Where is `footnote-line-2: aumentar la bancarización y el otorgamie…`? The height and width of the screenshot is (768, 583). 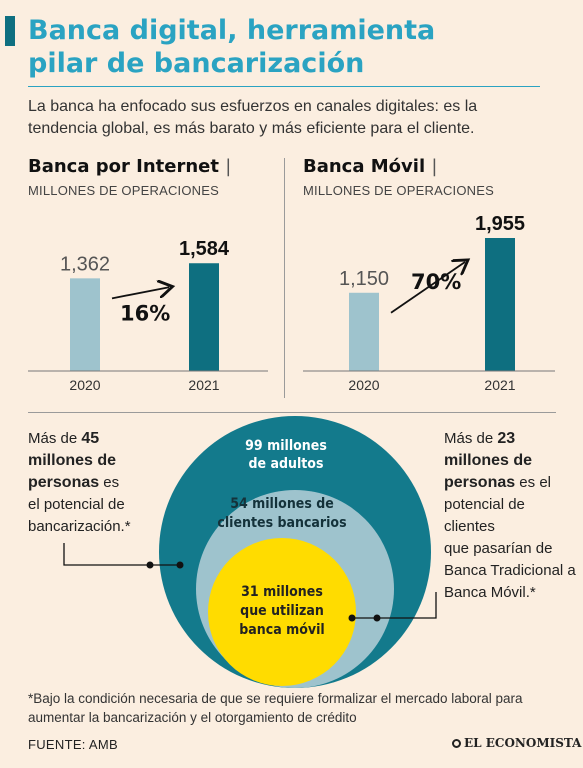 footnote-line-2: aumentar la bancarización y el otorgamie… is located at coordinates (192, 717).